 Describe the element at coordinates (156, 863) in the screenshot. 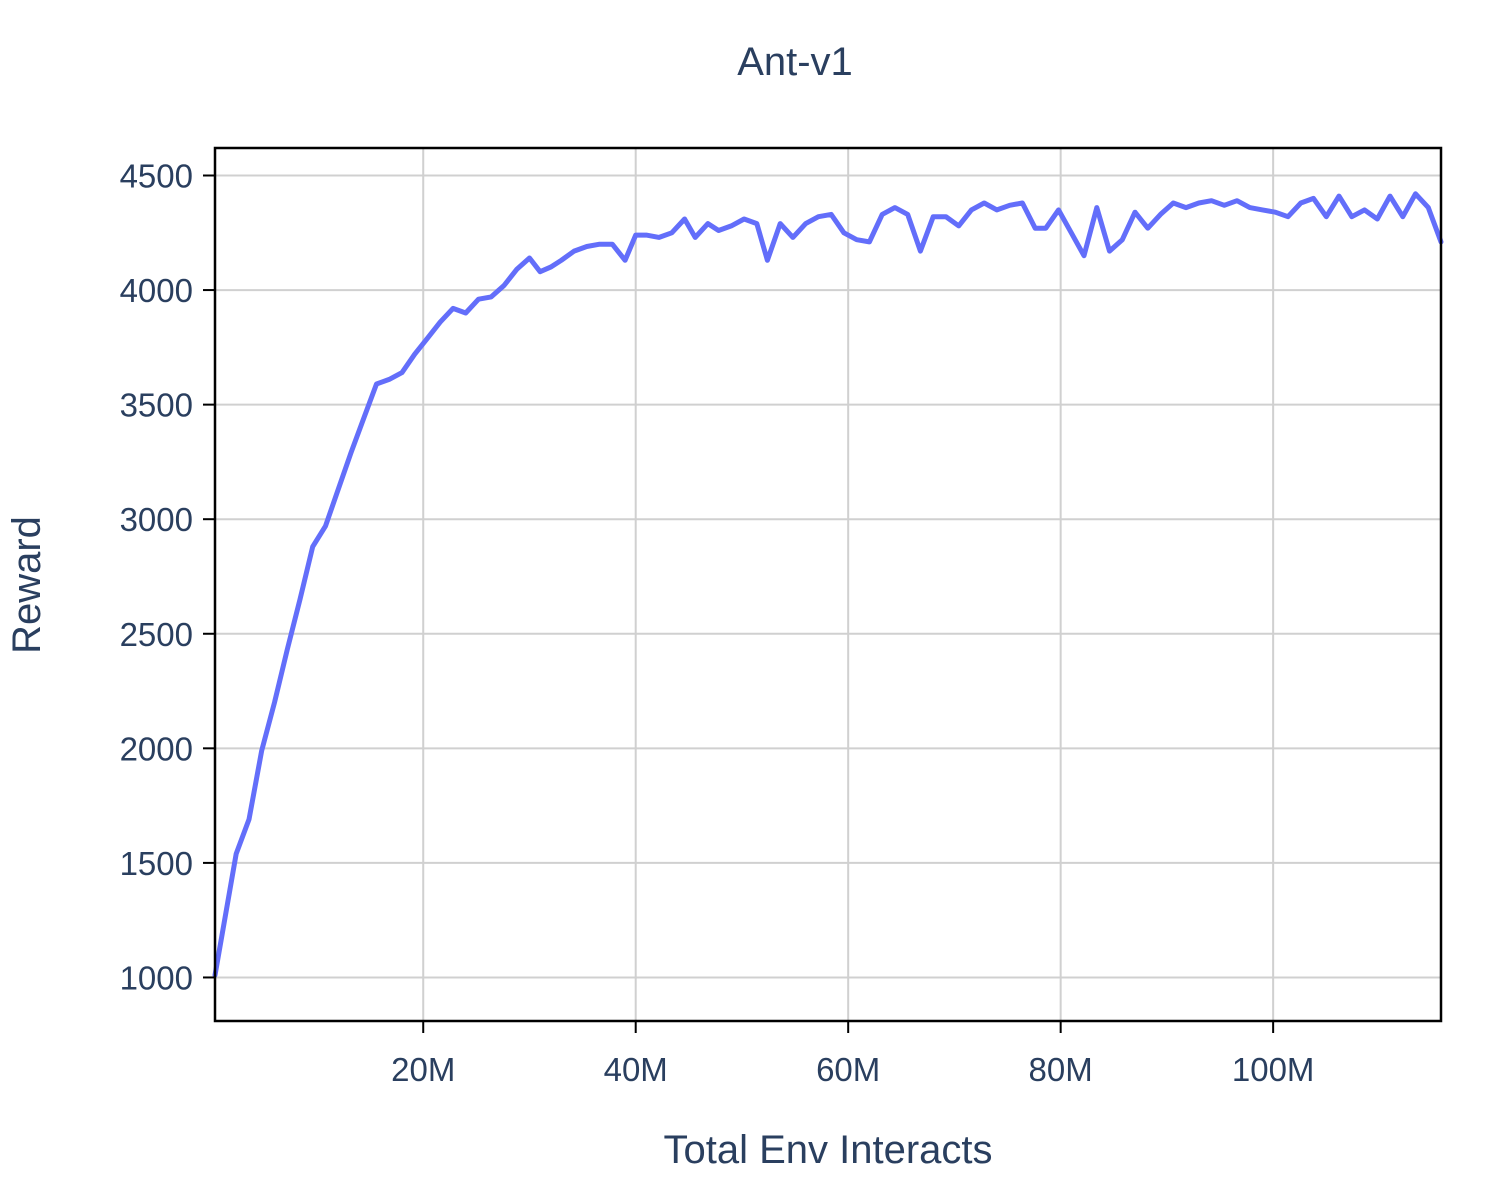

I see `y-tick-label: 1500` at that location.